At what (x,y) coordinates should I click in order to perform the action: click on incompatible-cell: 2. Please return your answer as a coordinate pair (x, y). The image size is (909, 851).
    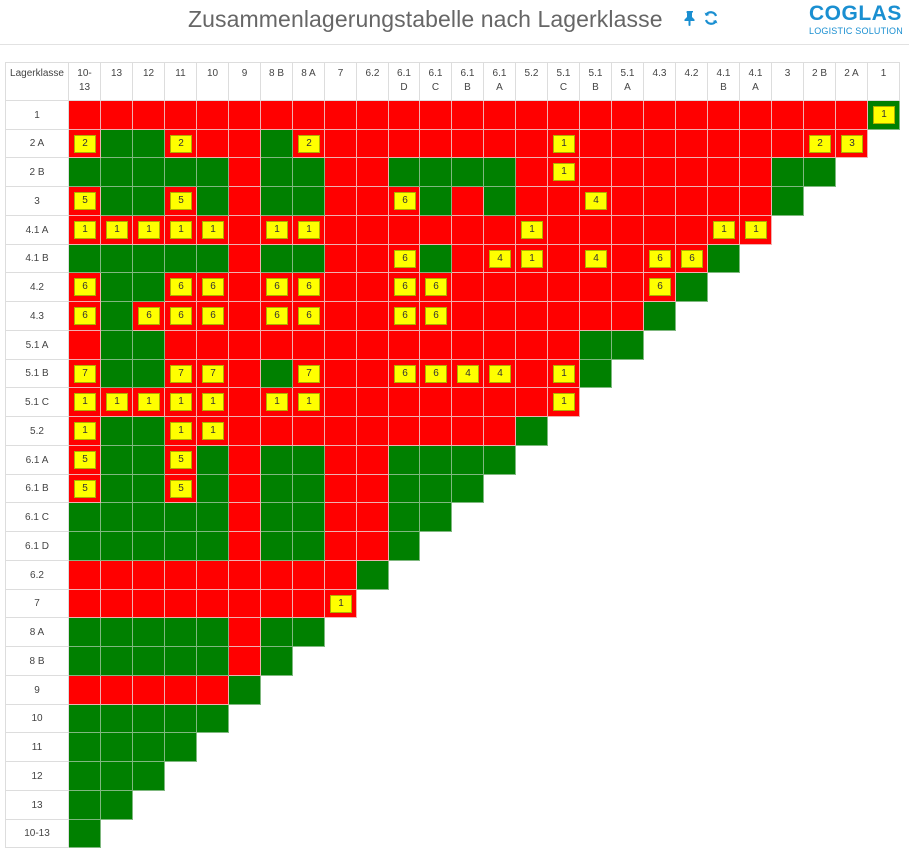
    Looking at the image, I should click on (181, 144).